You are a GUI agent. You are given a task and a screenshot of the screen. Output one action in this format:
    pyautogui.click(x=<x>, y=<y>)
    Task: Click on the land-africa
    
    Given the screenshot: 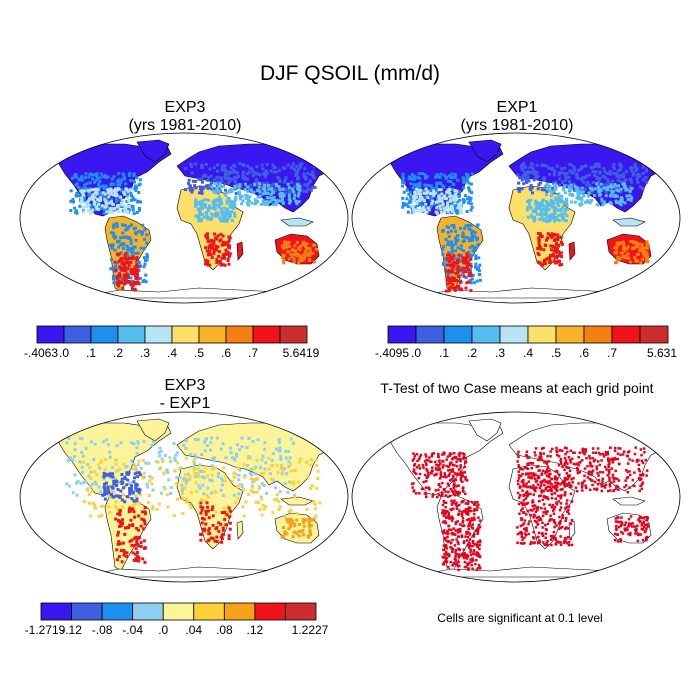 What is the action you would take?
    pyautogui.click(x=210, y=228)
    